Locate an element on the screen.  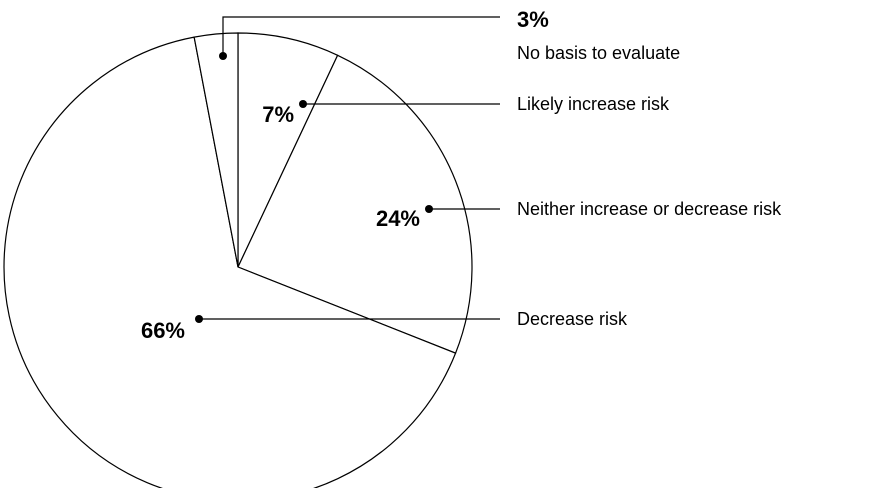
slice-value-neither-increase-or-decrease-risk: 24% is located at coordinates (398, 218).